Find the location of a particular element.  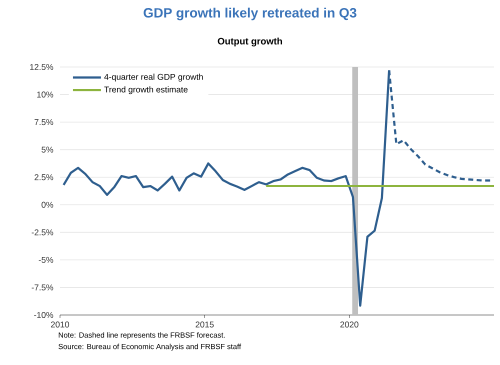

y-tick-label: 10% is located at coordinates (45, 95).